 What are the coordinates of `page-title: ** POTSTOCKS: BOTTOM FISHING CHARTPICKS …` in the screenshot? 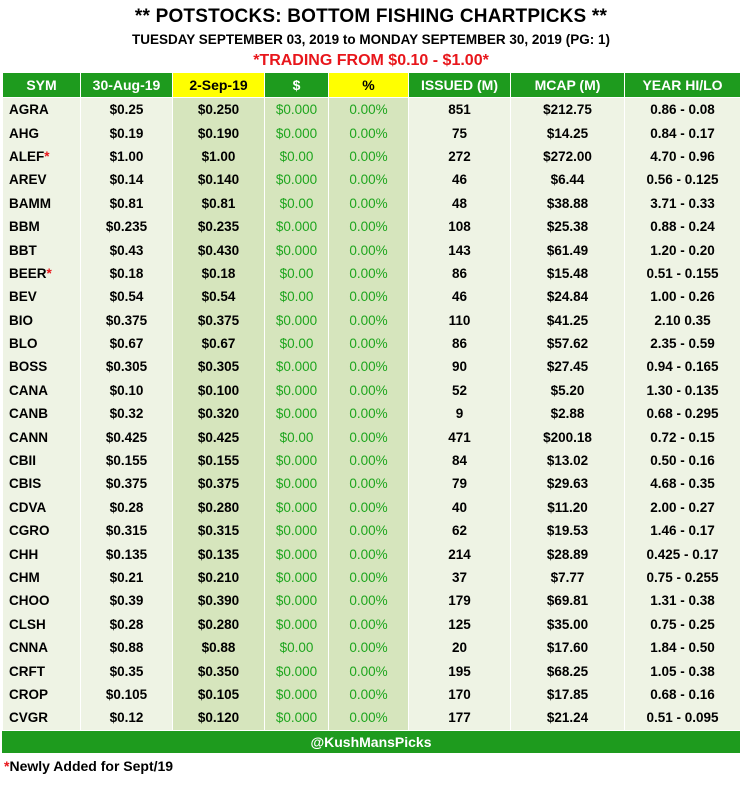 It's located at (371, 16).